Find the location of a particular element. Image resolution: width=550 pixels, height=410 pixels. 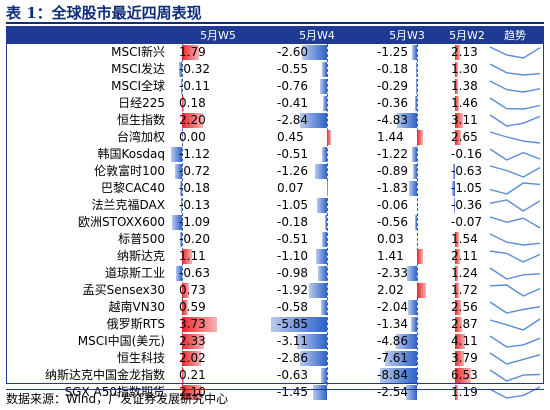

value-cell: -2.54 is located at coordinates (407, 392).